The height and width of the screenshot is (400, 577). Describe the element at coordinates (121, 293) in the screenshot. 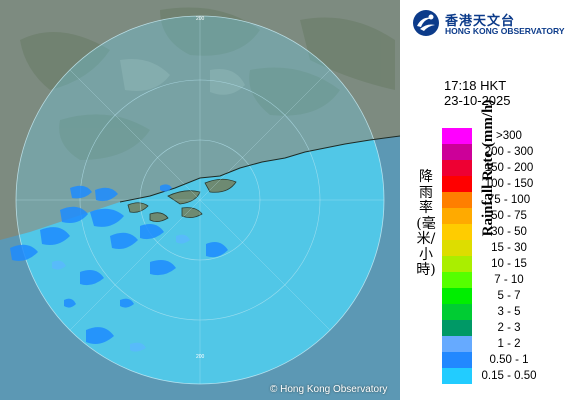

I see `rain-echoes-light` at that location.